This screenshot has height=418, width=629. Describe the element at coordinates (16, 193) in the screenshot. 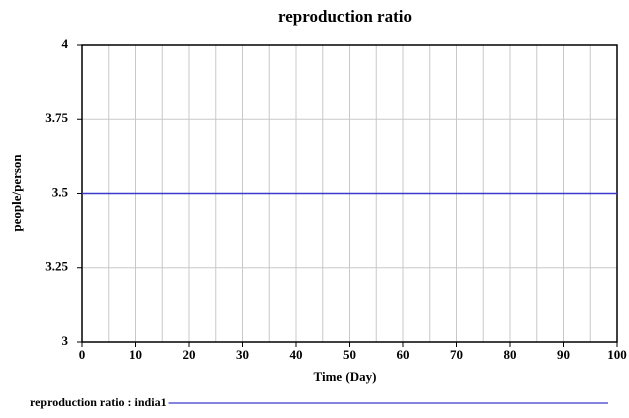

I see `y-axis-label: people/person` at that location.